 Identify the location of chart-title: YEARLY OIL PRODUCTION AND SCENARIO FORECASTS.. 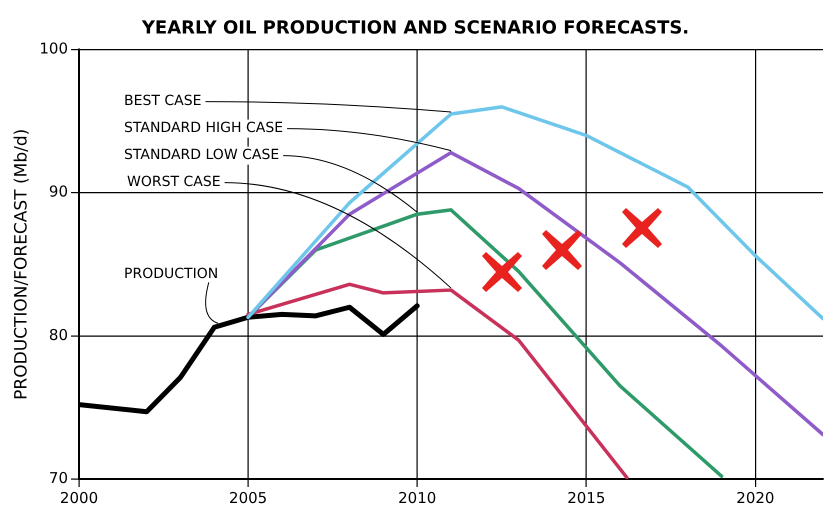
(415, 27).